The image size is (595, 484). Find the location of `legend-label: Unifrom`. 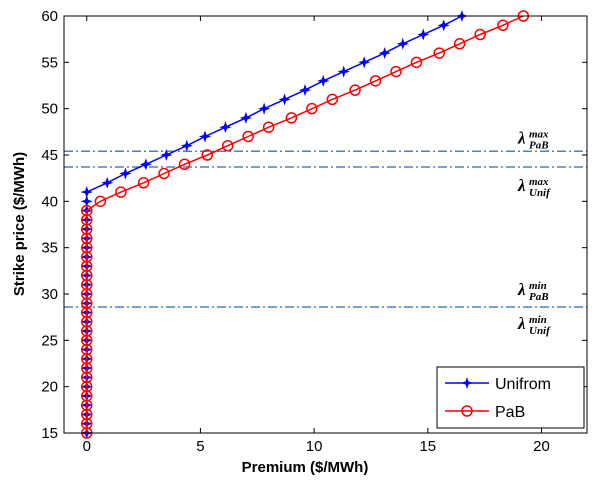

legend-label: Unifrom is located at coordinates (523, 384).